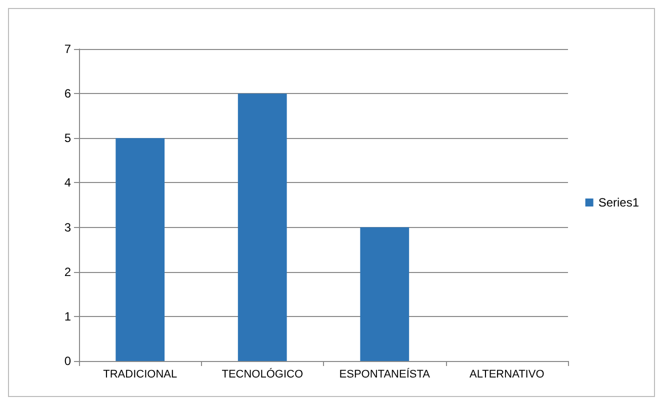  I want to click on x-tick-label: ALTERNATIVO, so click(507, 374).